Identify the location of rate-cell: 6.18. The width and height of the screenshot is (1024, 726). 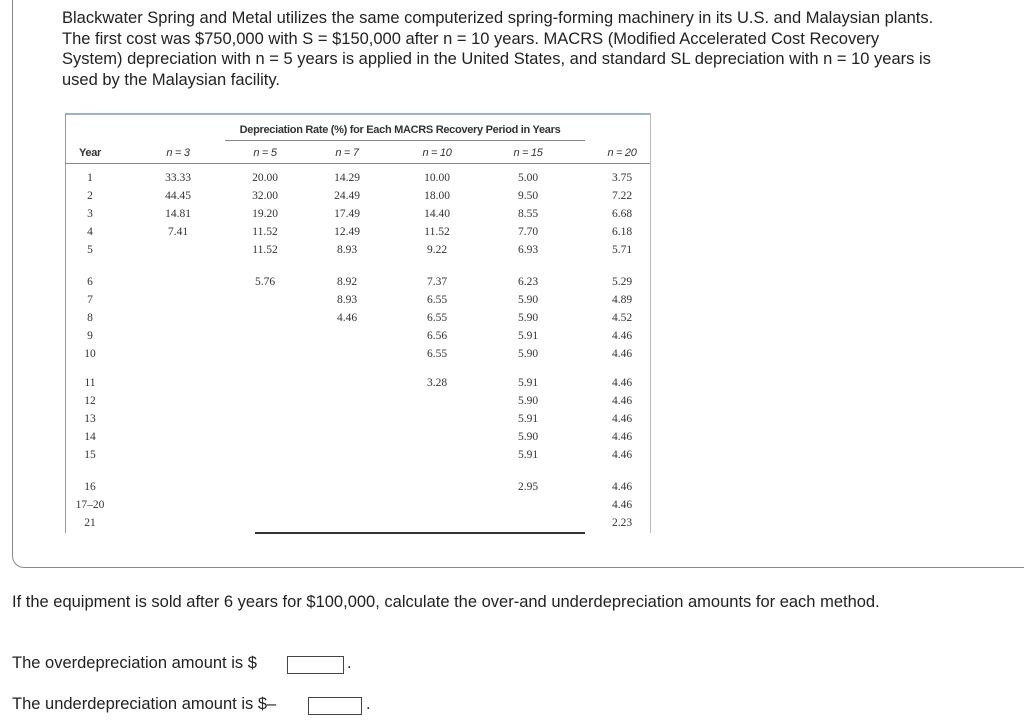
(622, 232).